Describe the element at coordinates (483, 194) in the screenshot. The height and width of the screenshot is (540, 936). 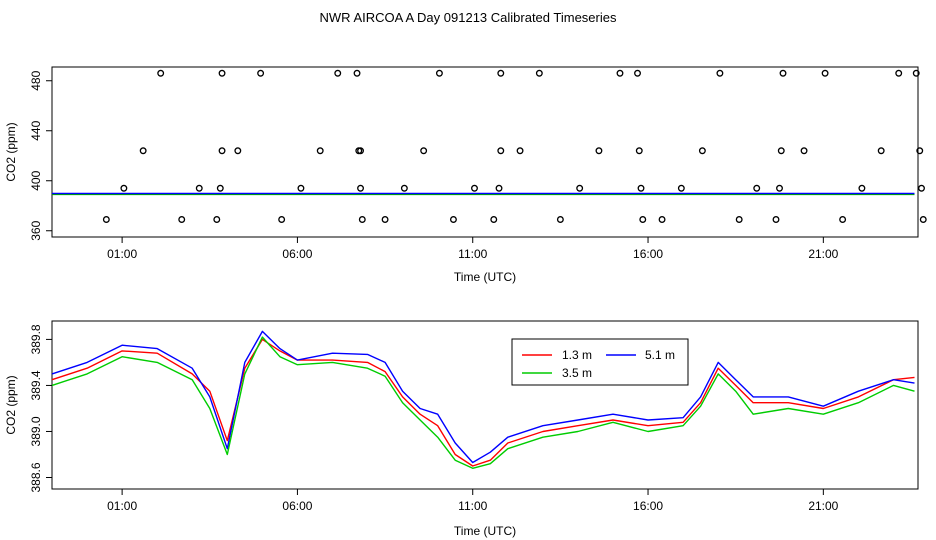
I see `baseline-lines` at that location.